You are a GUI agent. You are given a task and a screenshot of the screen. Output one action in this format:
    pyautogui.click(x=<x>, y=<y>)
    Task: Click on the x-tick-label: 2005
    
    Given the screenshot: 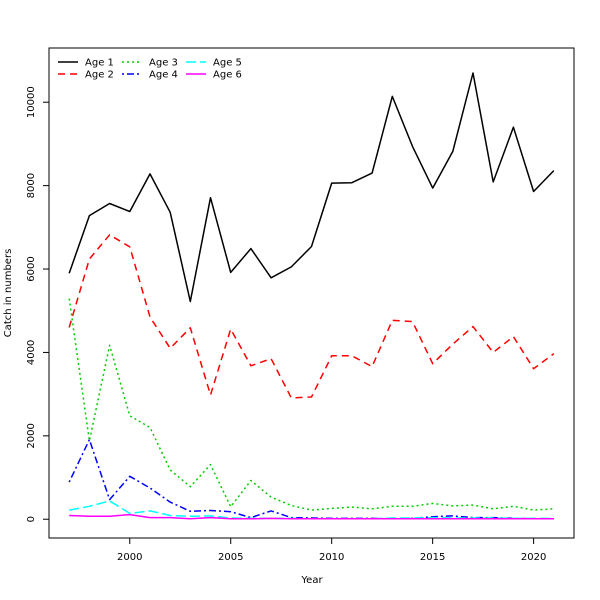 What is the action you would take?
    pyautogui.click(x=230, y=557)
    